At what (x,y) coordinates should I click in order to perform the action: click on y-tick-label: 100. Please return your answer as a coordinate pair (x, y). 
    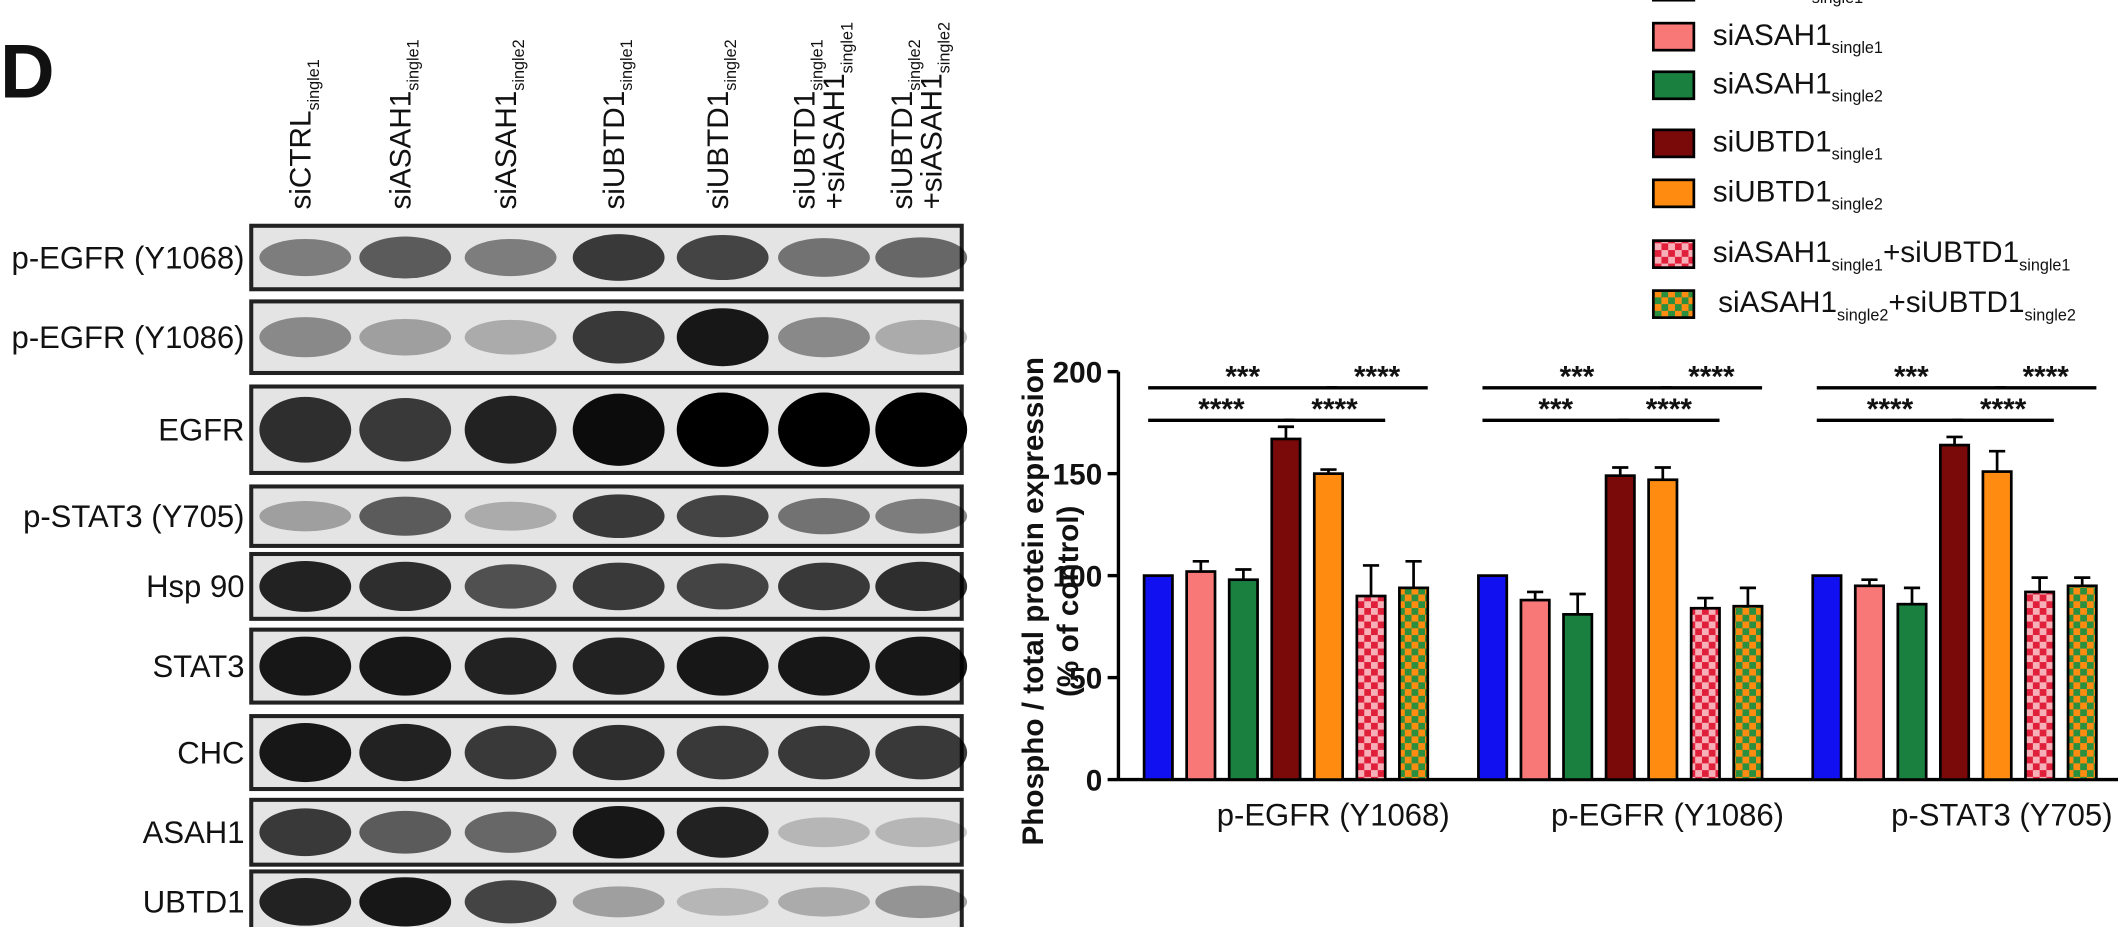
    Looking at the image, I should click on (1078, 576).